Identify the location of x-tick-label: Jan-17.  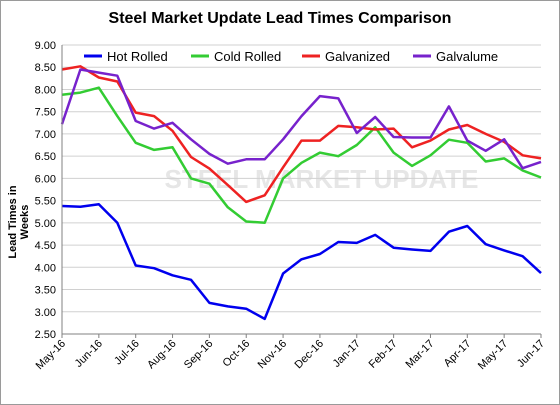
(347, 354).